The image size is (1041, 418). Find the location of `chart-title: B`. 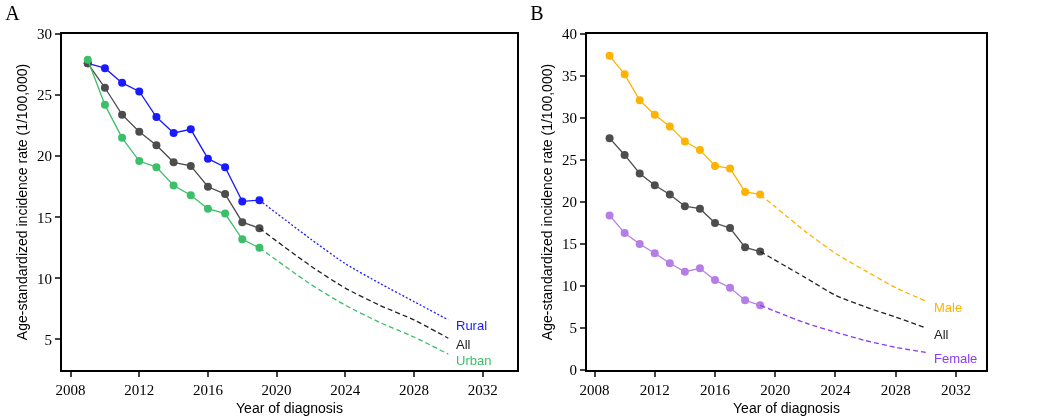

chart-title: B is located at coordinates (537, 13).